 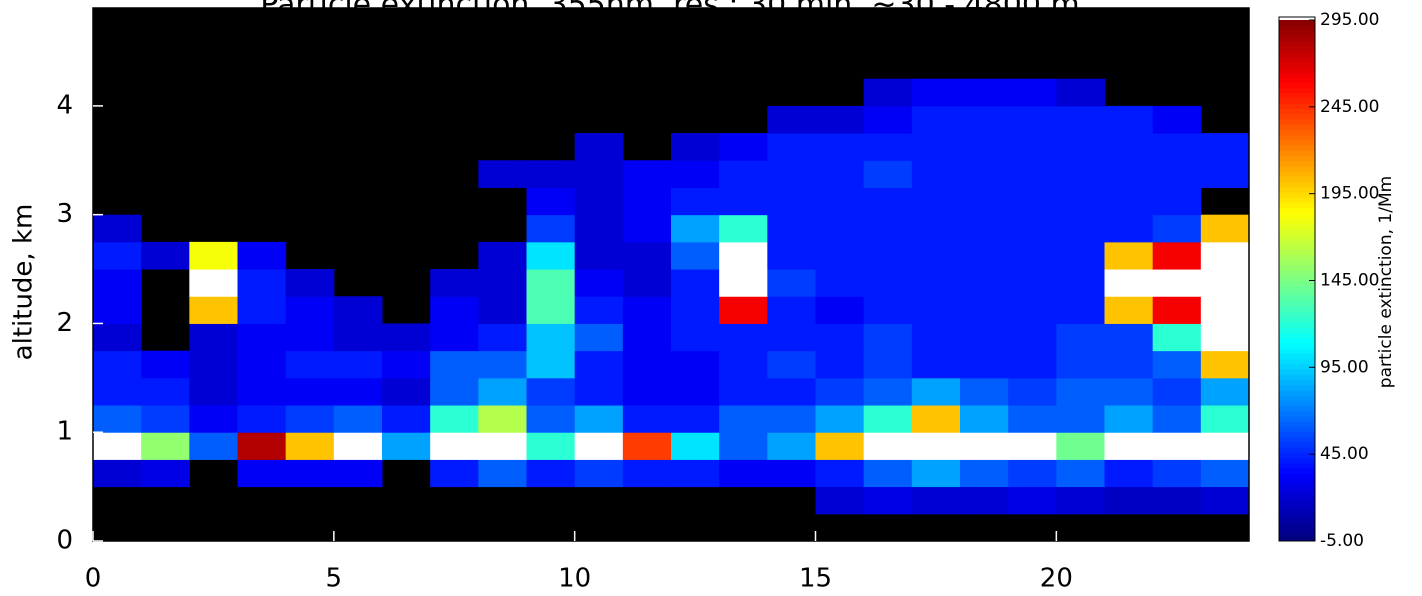 I want to click on x-tick-label: 10, so click(x=574, y=579).